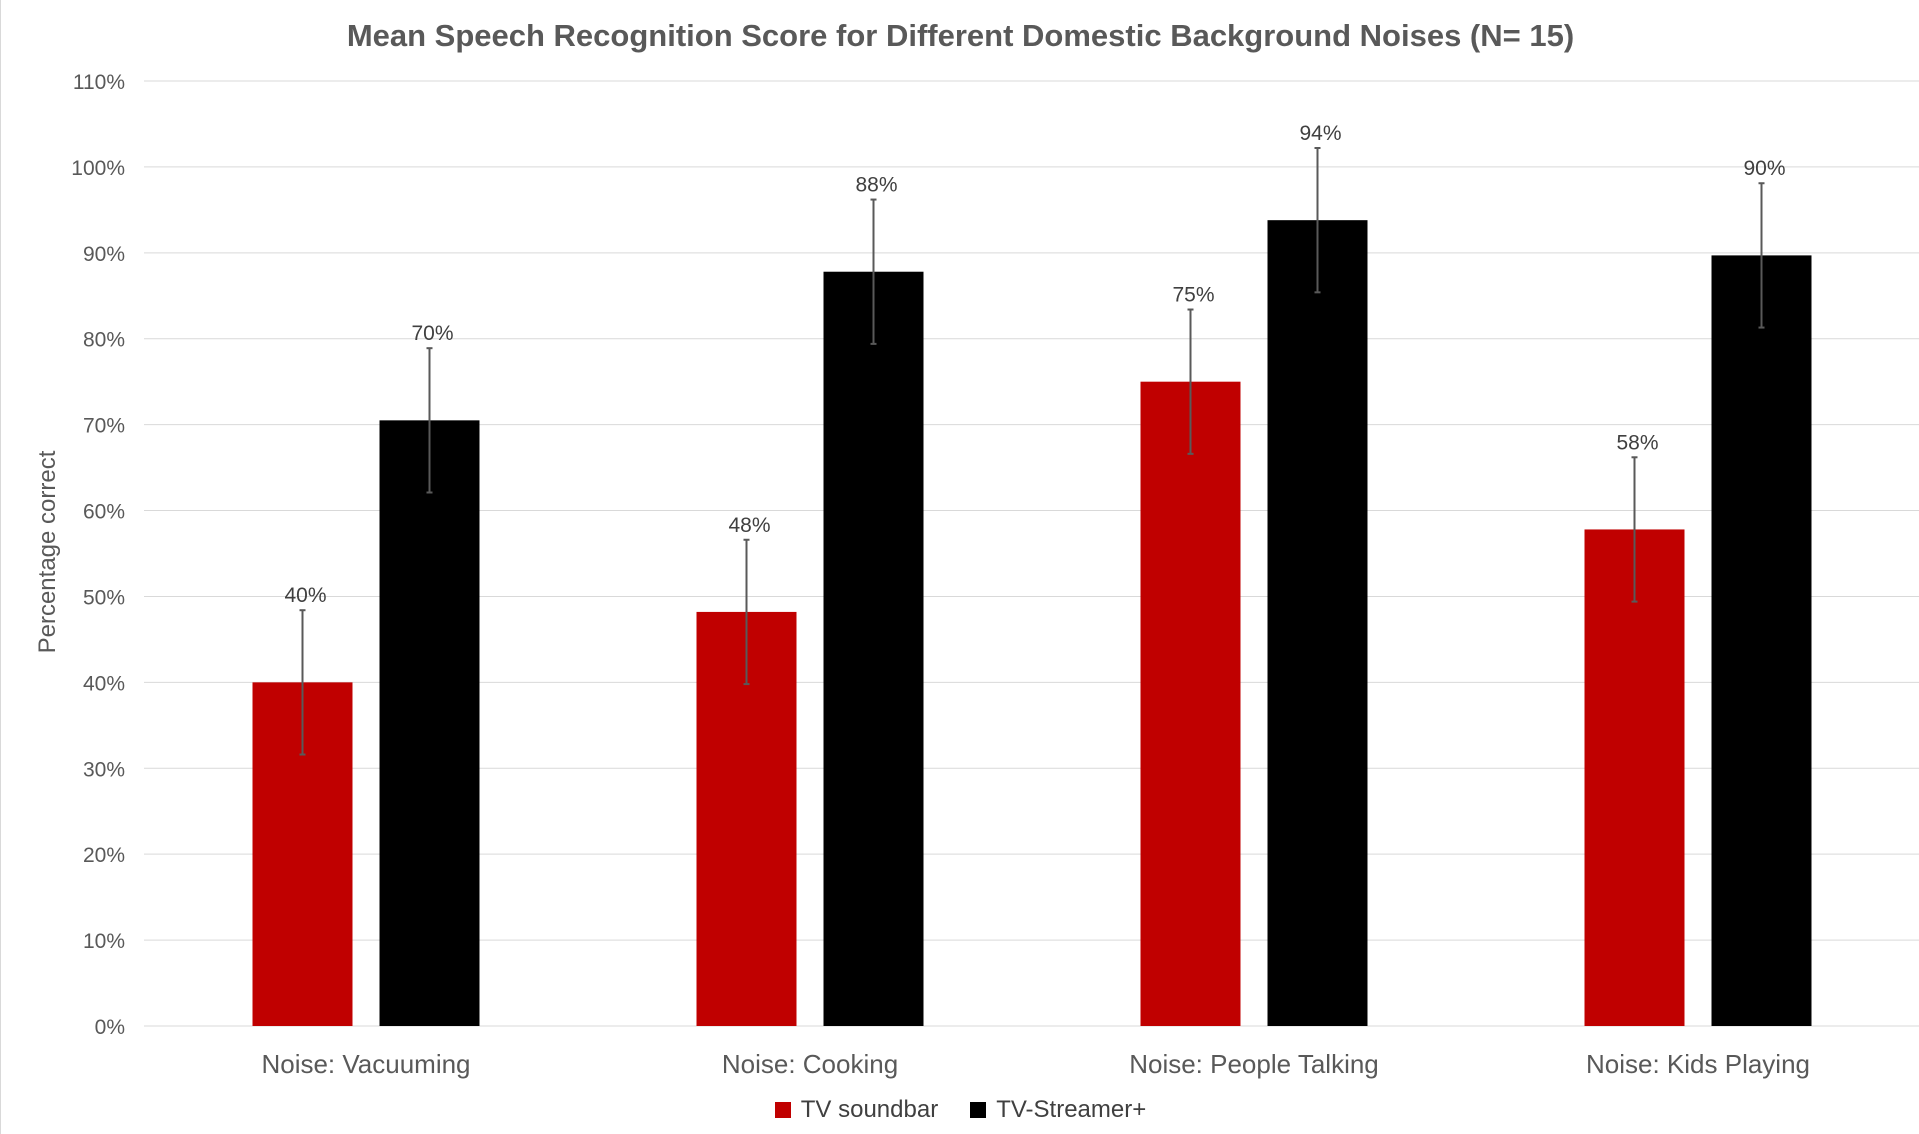 Image resolution: width=1919 pixels, height=1134 pixels. I want to click on category-label: Noise: Kids Playing, so click(1698, 1064).